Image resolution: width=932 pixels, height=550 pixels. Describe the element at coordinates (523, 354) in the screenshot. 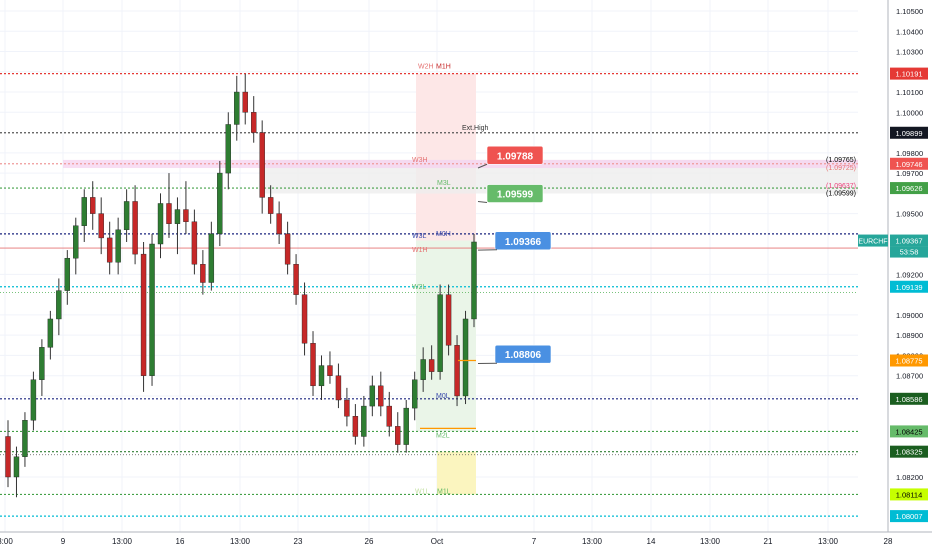

I see `price-callout: 1.08806` at that location.